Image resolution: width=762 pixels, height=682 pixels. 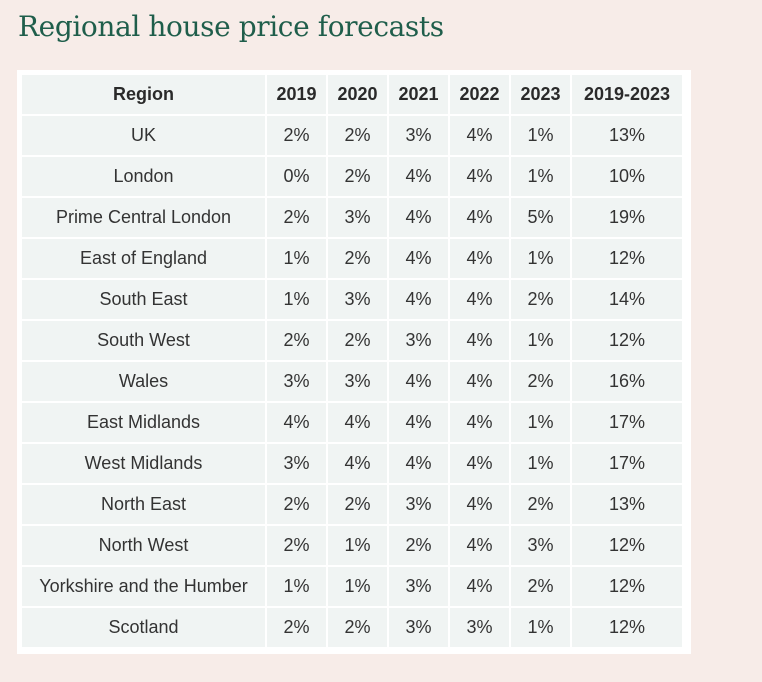 I want to click on cell-2021: 2%, so click(x=418, y=545).